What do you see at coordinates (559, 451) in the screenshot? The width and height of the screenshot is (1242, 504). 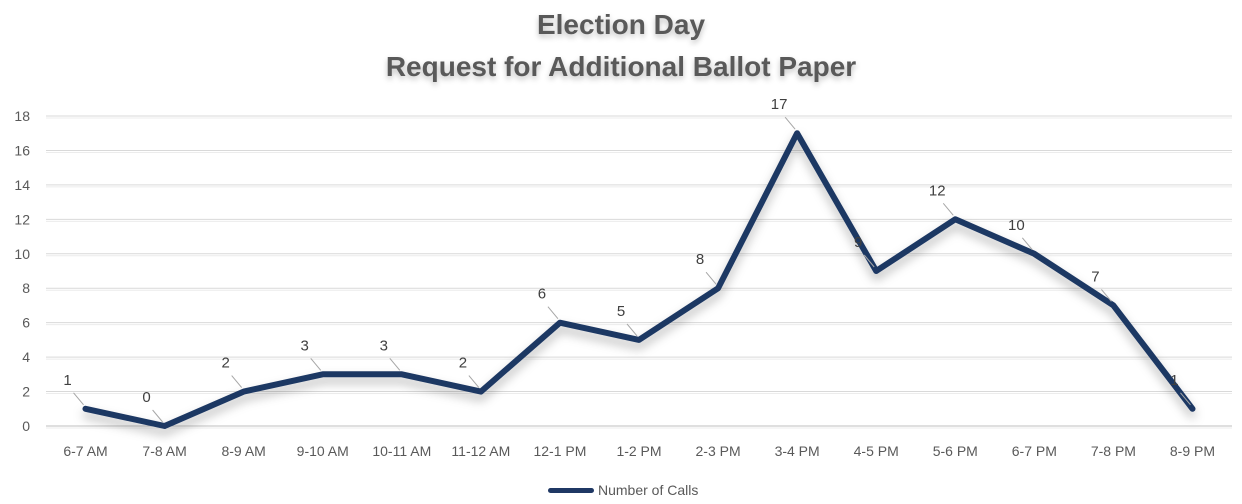 I see `x-tick-label: 12-1 PM` at bounding box center [559, 451].